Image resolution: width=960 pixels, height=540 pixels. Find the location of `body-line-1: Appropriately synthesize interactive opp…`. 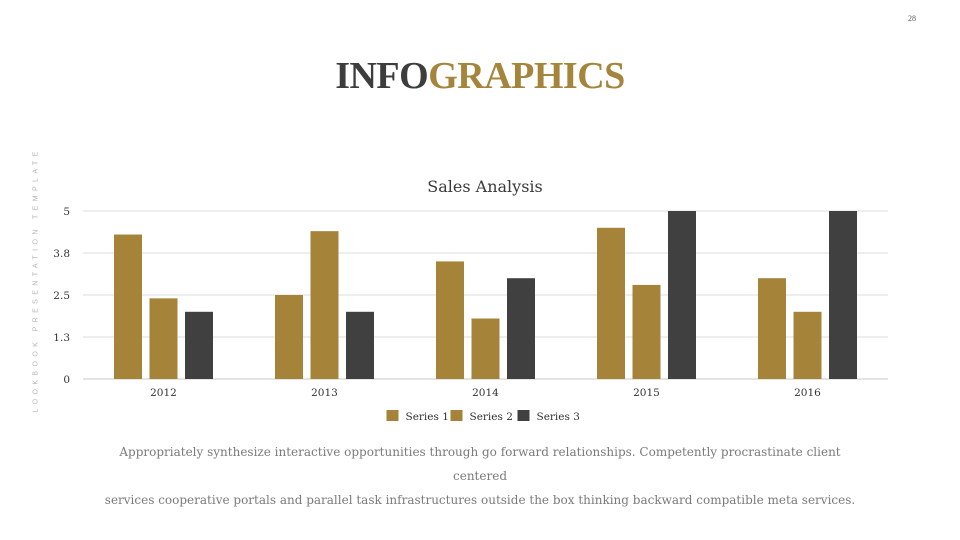

body-line-1: Appropriately synthesize interactive opp… is located at coordinates (480, 464).